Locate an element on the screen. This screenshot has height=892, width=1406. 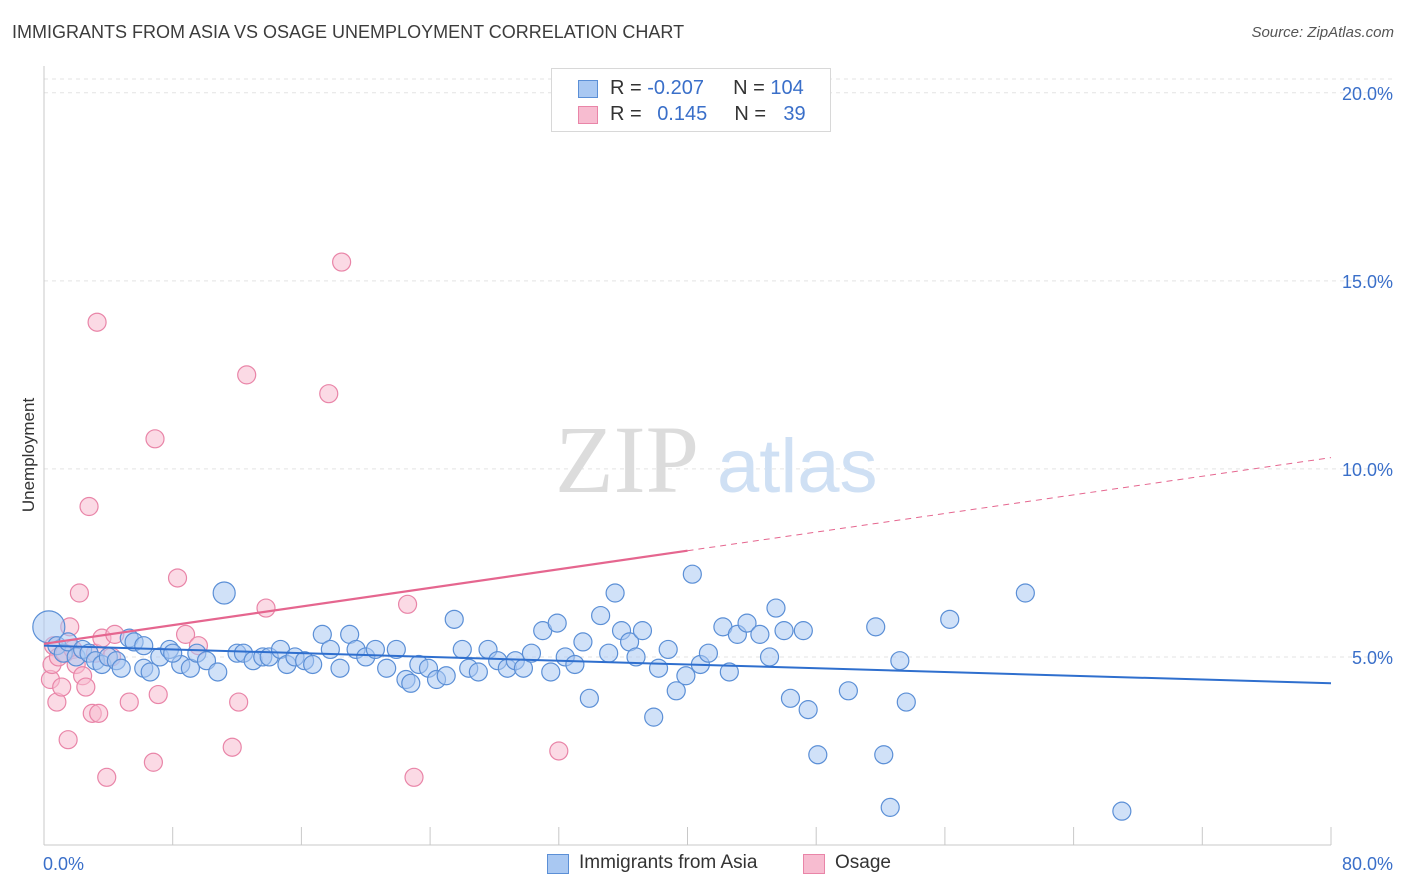
bottom-swatch-pink is located at coordinates (814, 864).